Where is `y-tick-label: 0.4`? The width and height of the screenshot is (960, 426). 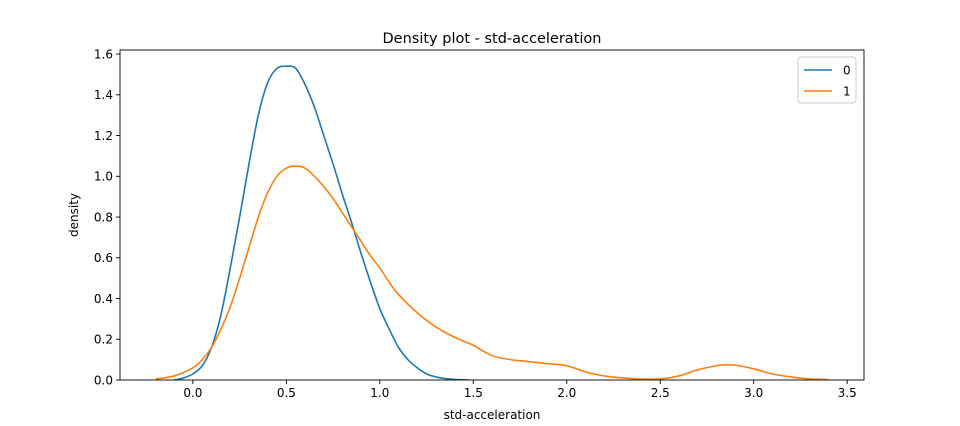 y-tick-label: 0.4 is located at coordinates (103, 299).